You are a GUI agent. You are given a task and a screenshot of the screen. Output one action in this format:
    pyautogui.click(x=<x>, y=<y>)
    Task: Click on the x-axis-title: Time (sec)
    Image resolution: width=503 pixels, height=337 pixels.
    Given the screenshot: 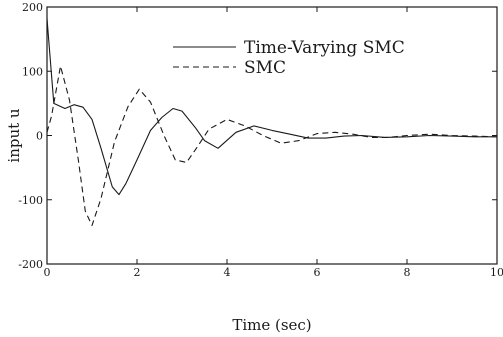 What is the action you would take?
    pyautogui.click(x=271, y=325)
    